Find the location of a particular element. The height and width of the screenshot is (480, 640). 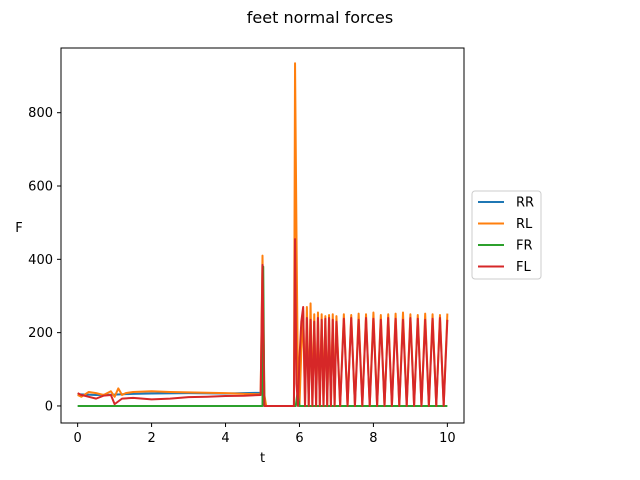

x-tick-label: 4 is located at coordinates (225, 438).